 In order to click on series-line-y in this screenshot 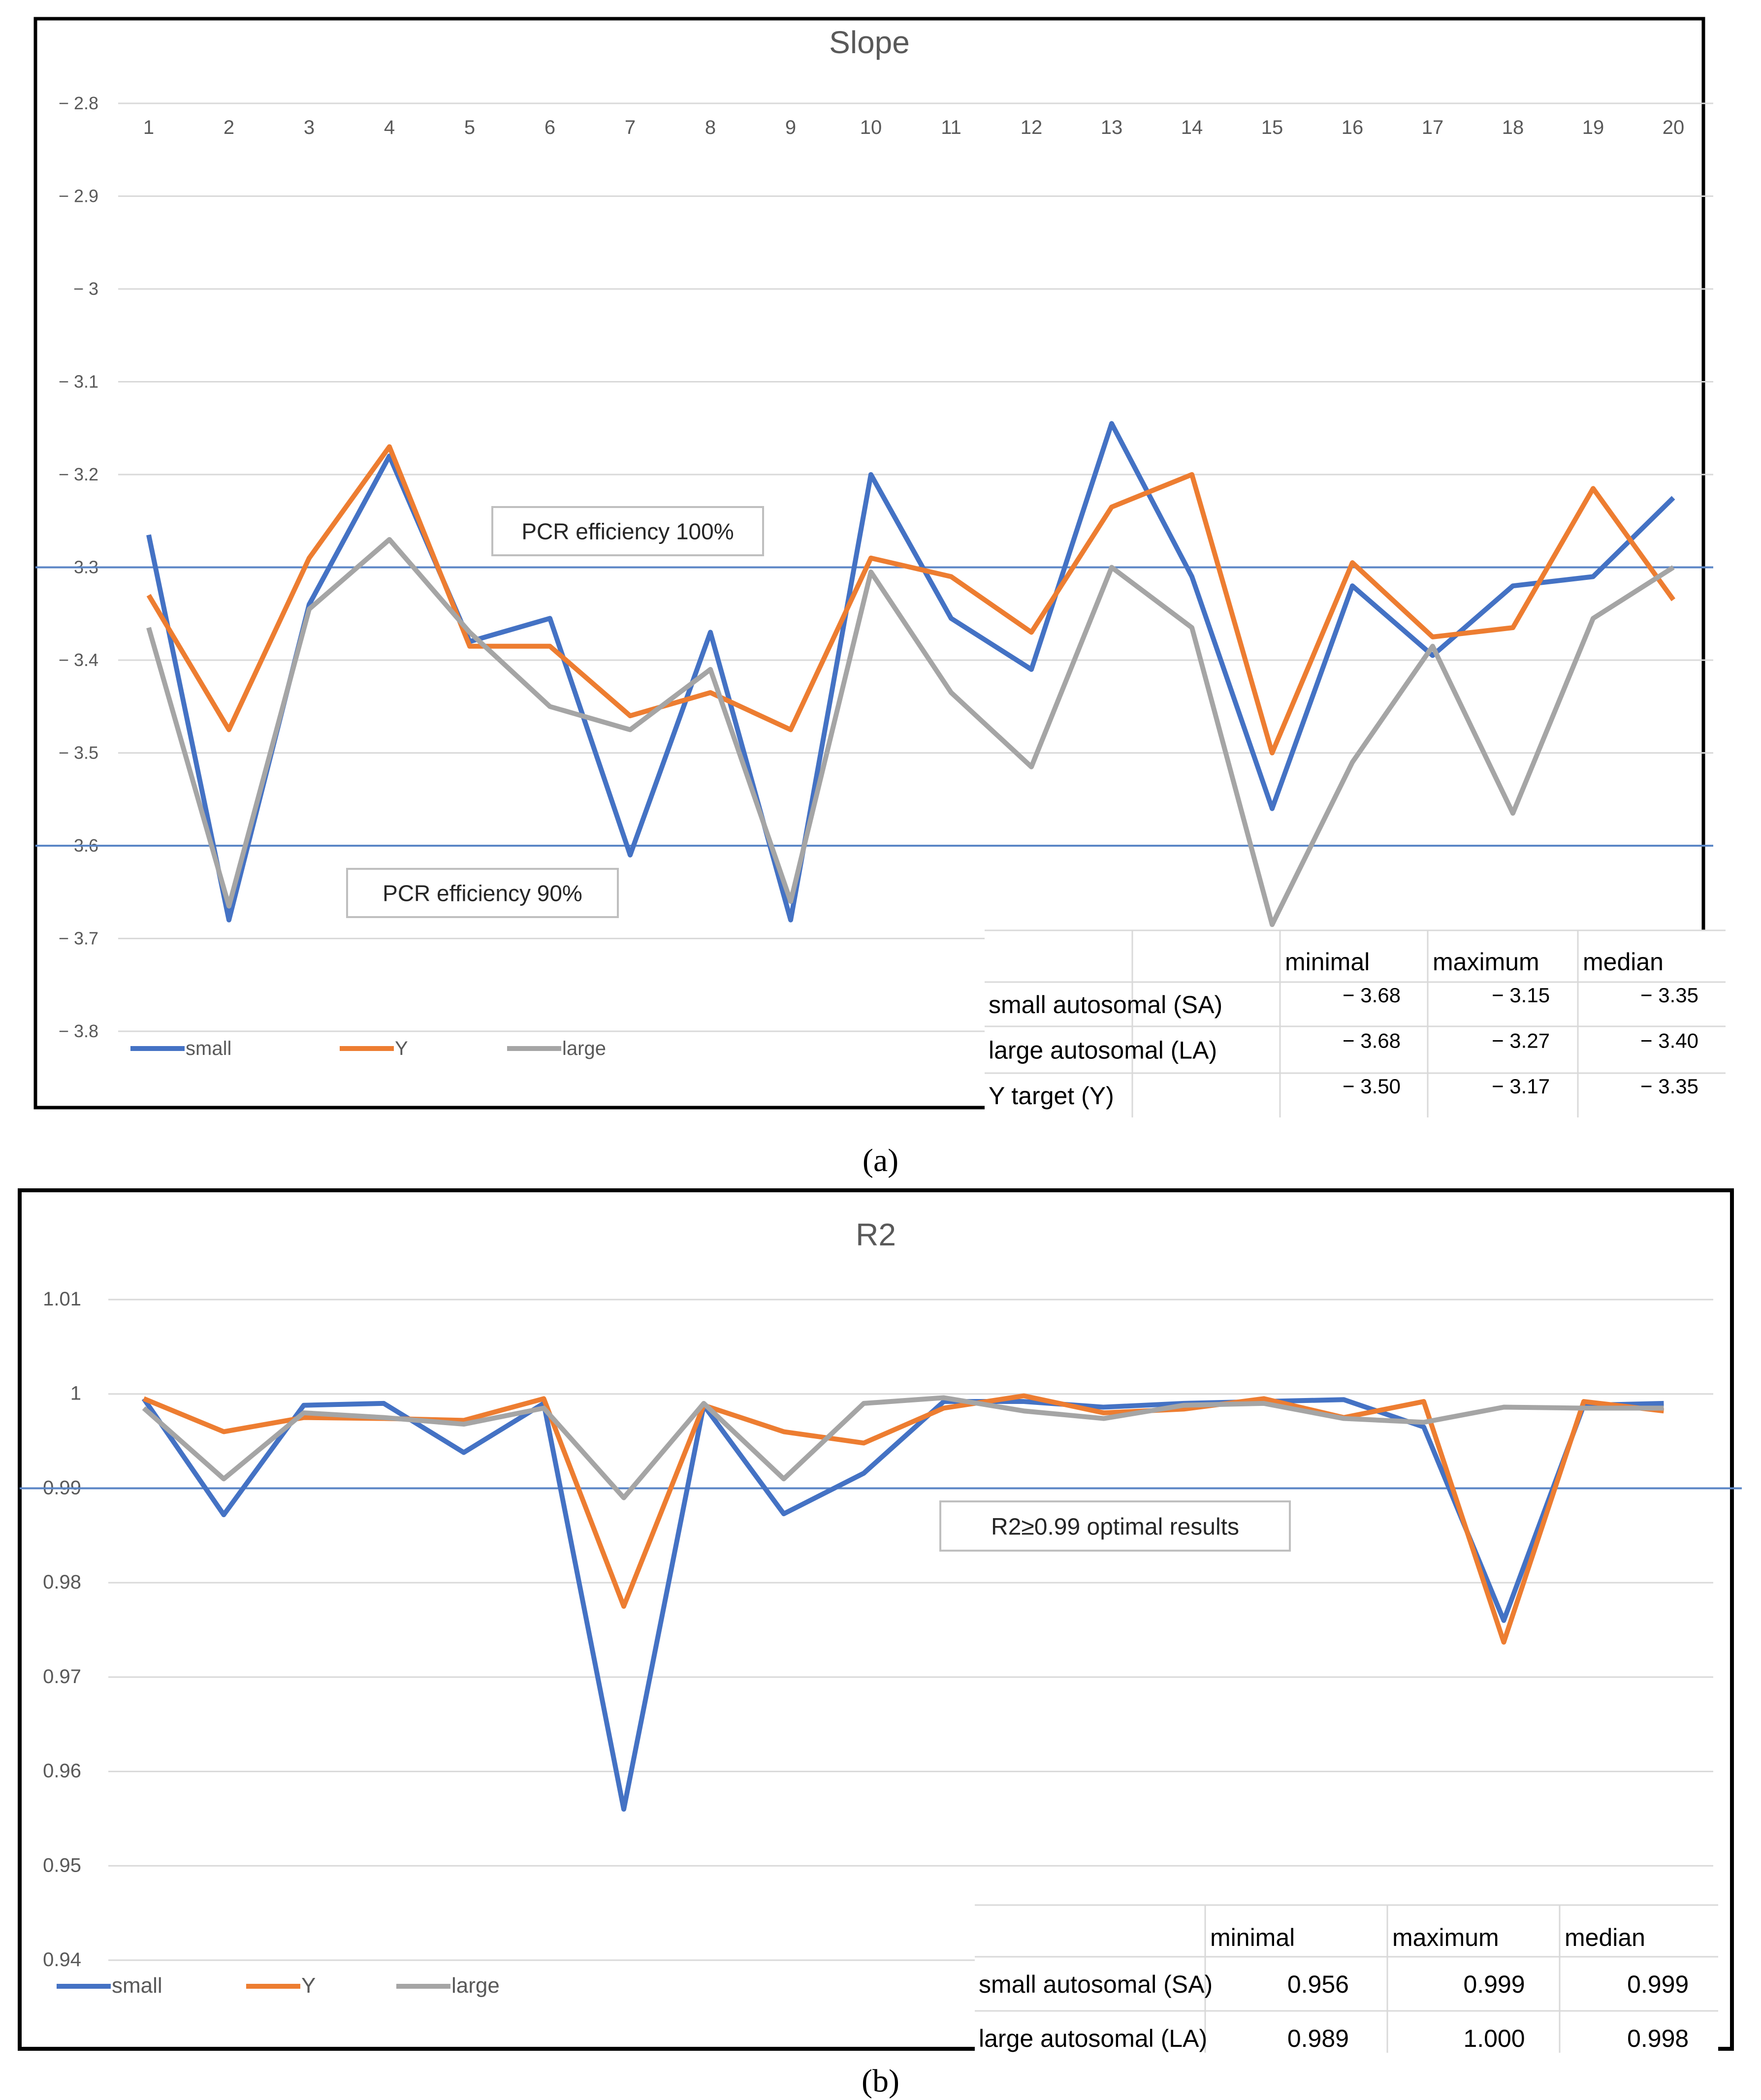, I will do `click(911, 600)`.